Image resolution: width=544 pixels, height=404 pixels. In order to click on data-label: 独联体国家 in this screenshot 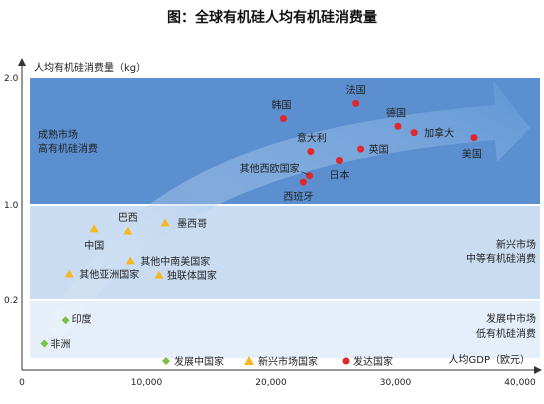, I will do `click(192, 275)`.